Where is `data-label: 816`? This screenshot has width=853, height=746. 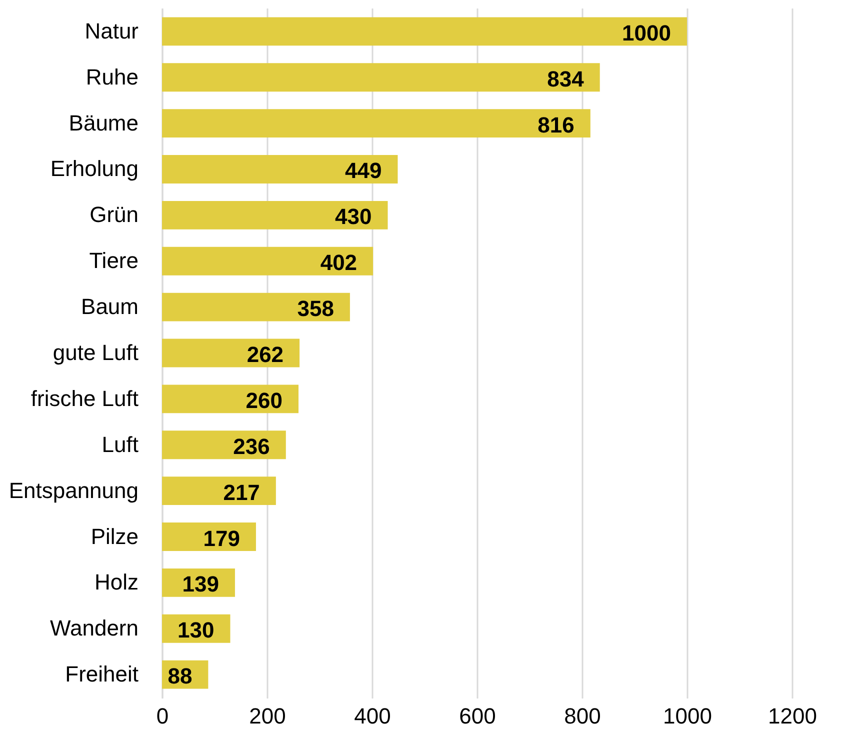 data-label: 816 is located at coordinates (556, 125).